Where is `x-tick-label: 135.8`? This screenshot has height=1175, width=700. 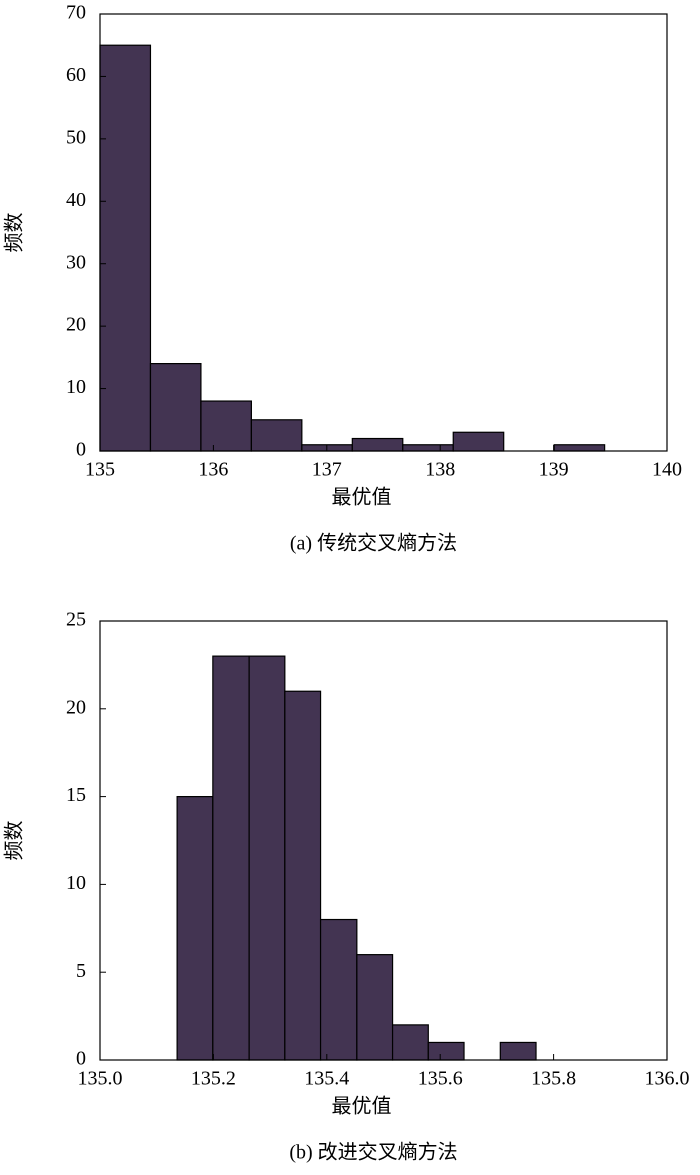 x-tick-label: 135.8 is located at coordinates (553, 1079).